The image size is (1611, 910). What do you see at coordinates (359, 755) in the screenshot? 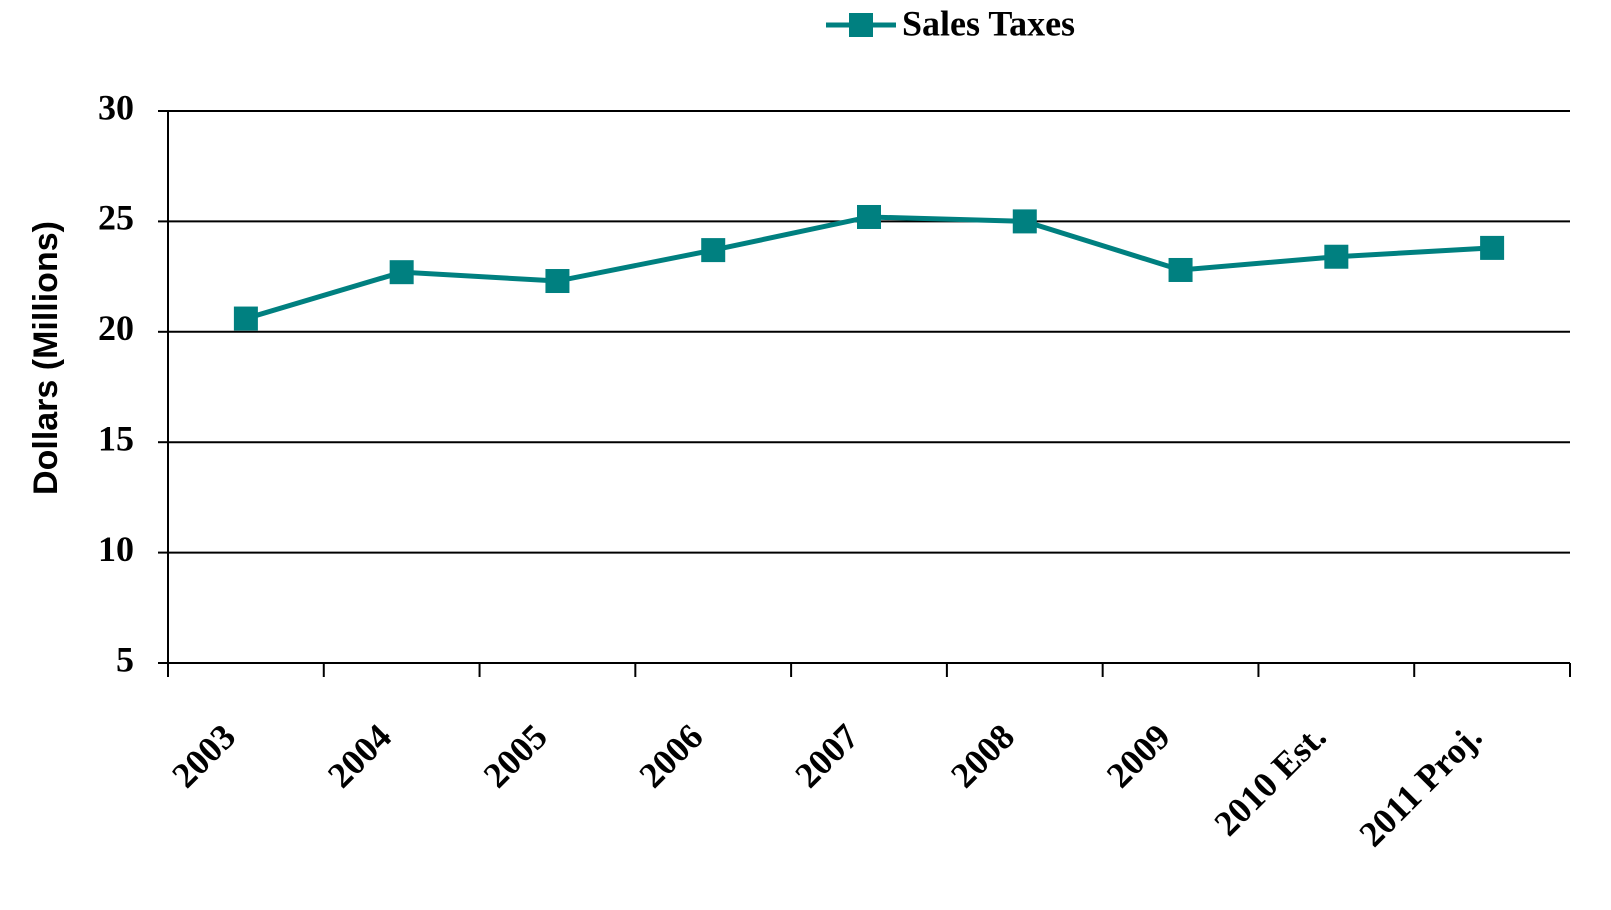
I see `x-tick-label: 2004` at bounding box center [359, 755].